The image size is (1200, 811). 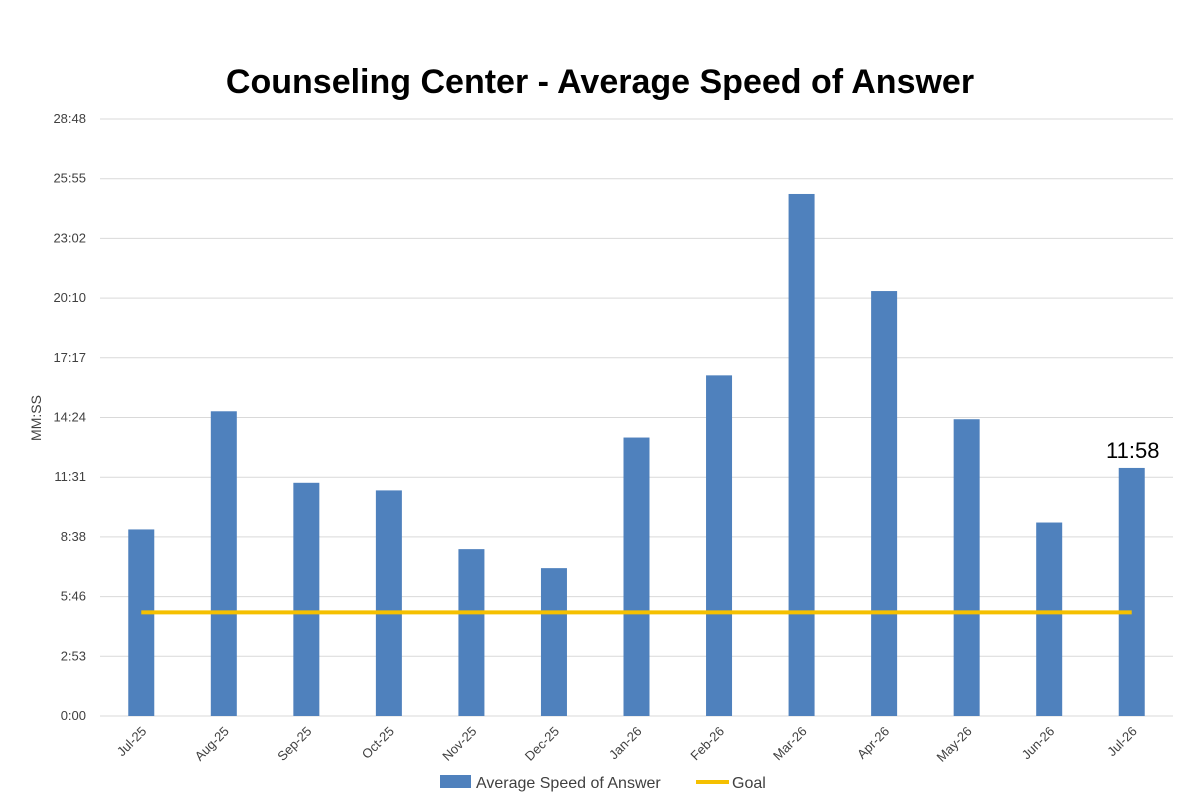 What do you see at coordinates (69, 118) in the screenshot?
I see `y-tick-label: 28:48` at bounding box center [69, 118].